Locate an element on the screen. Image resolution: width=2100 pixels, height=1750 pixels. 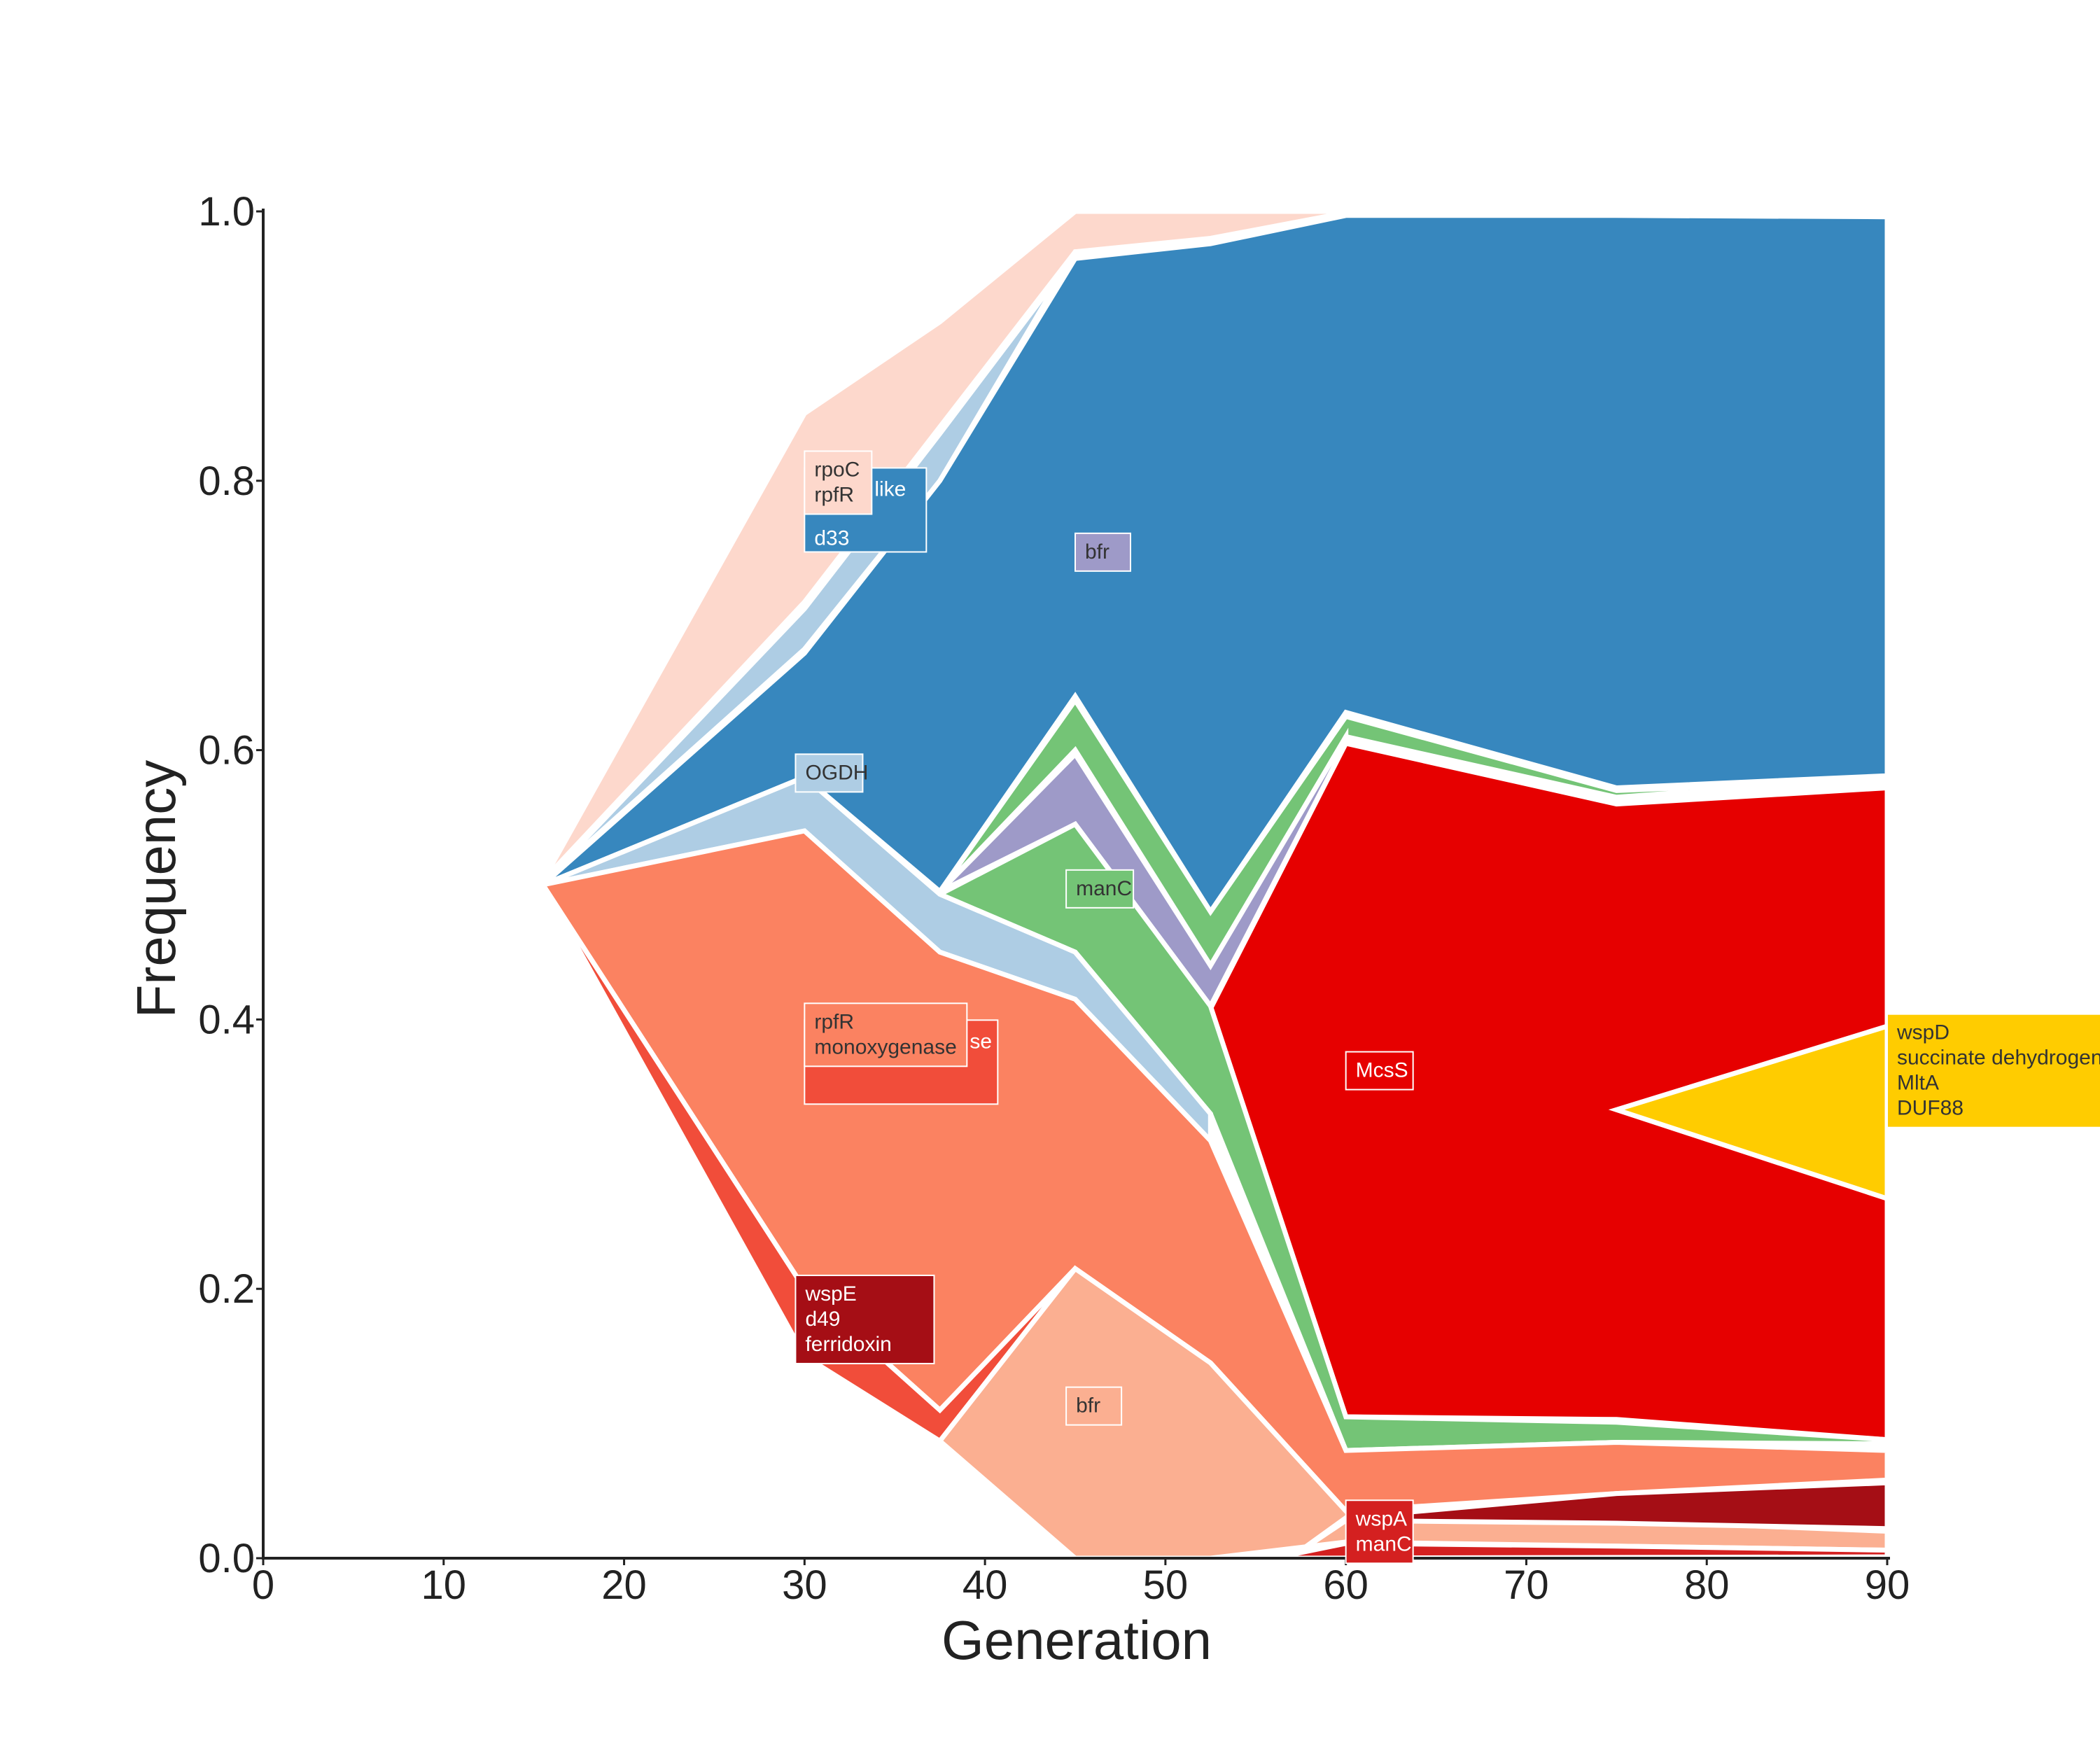
x-tick-label: 0 is located at coordinates (263, 1585).